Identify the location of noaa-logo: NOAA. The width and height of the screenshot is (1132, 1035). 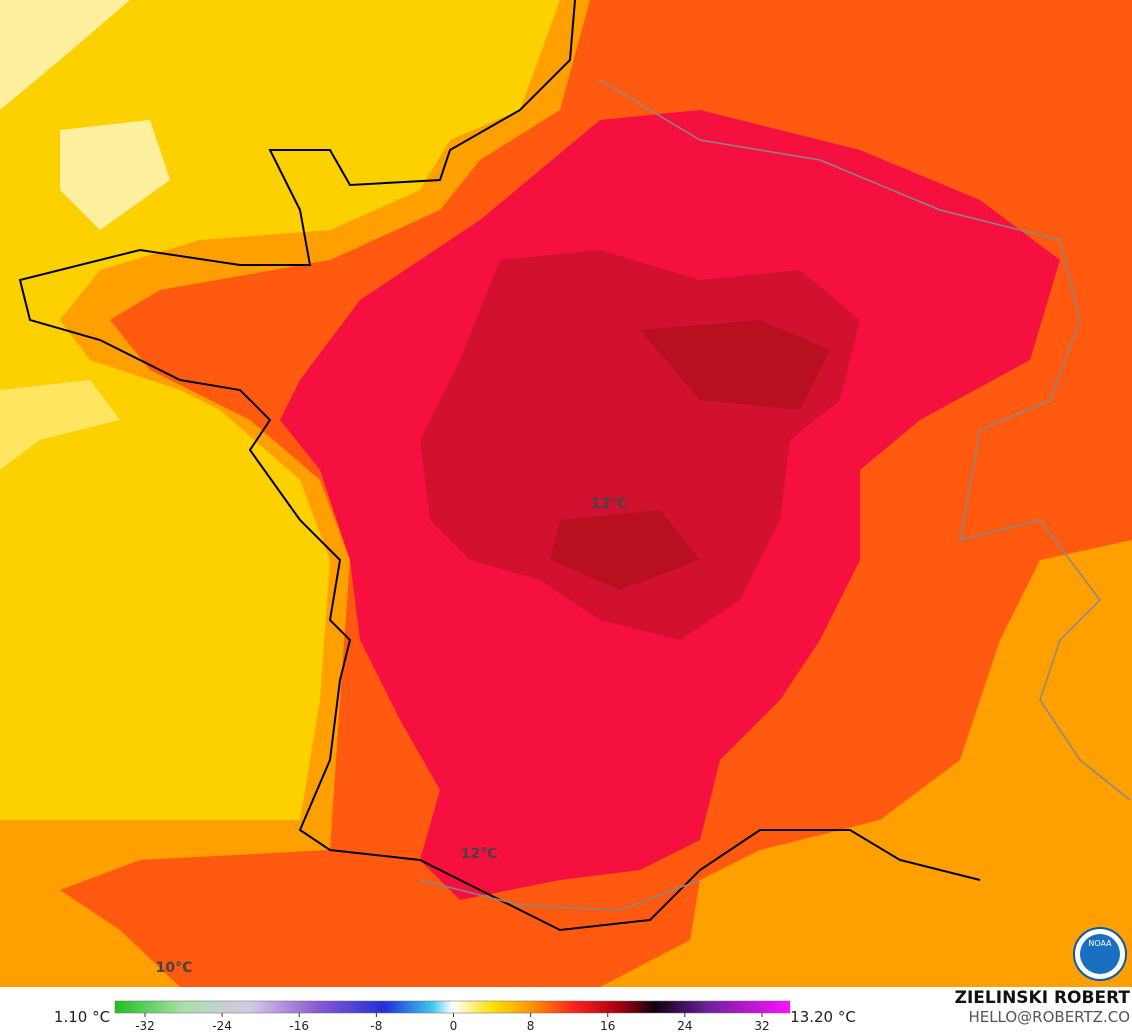
(1100, 954).